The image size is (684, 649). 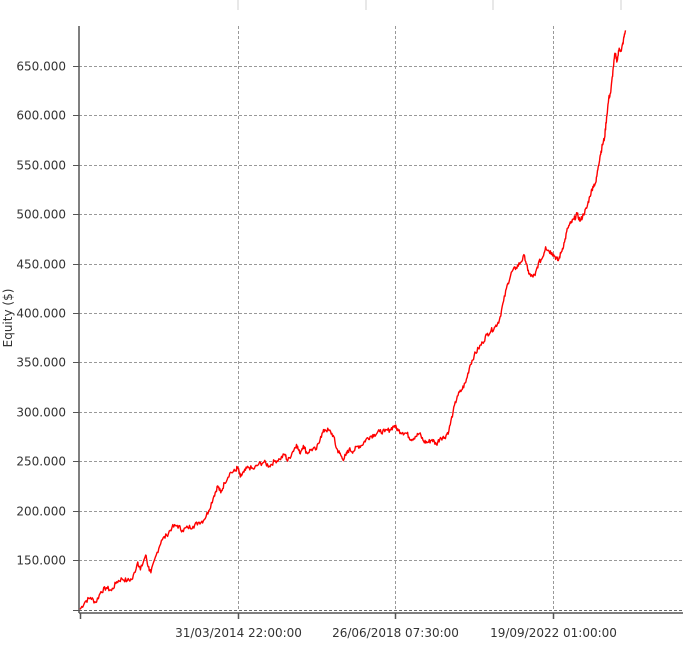 I want to click on y-tick-label: 300.000, so click(x=41, y=413).